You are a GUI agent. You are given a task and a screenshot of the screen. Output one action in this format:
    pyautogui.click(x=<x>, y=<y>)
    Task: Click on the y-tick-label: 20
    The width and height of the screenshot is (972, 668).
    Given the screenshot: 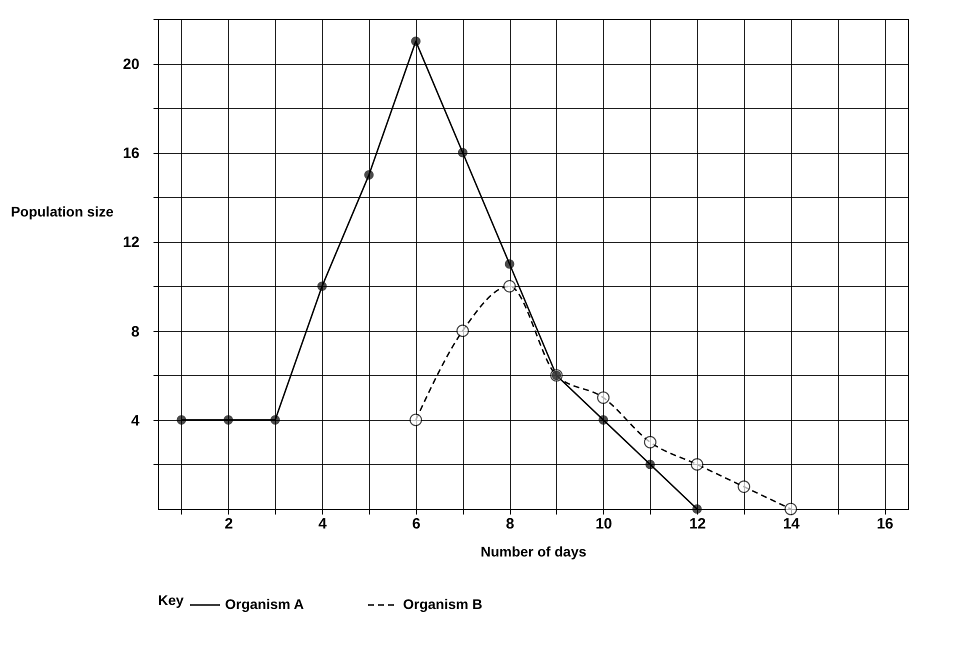 What is the action you would take?
    pyautogui.click(x=131, y=65)
    